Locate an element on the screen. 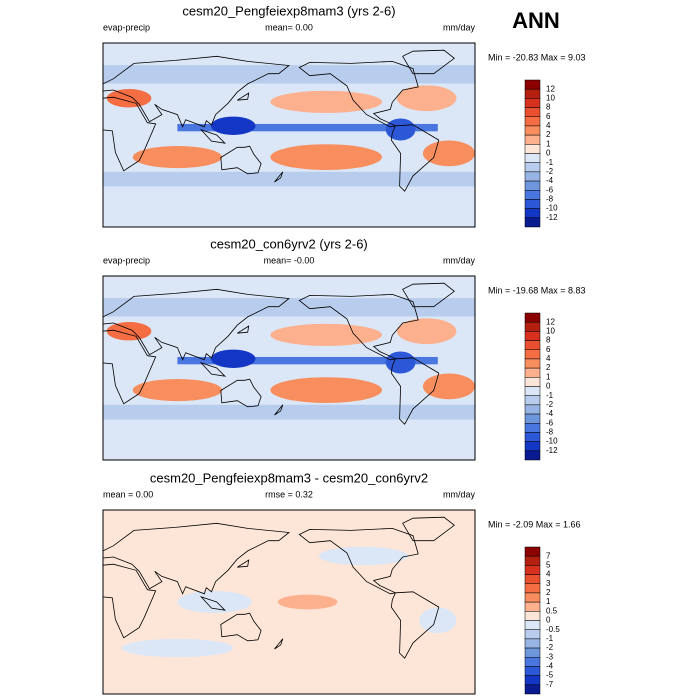 The width and height of the screenshot is (700, 700). center-label: rmse = 0.32 is located at coordinates (289, 494).